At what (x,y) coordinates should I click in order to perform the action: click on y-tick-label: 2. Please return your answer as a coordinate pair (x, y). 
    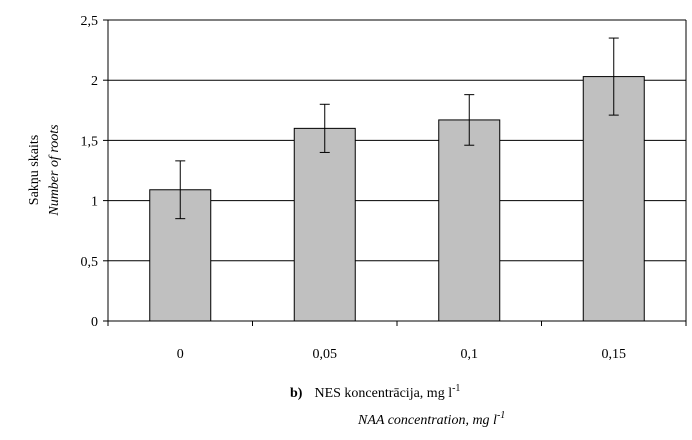
    Looking at the image, I should click on (94, 81).